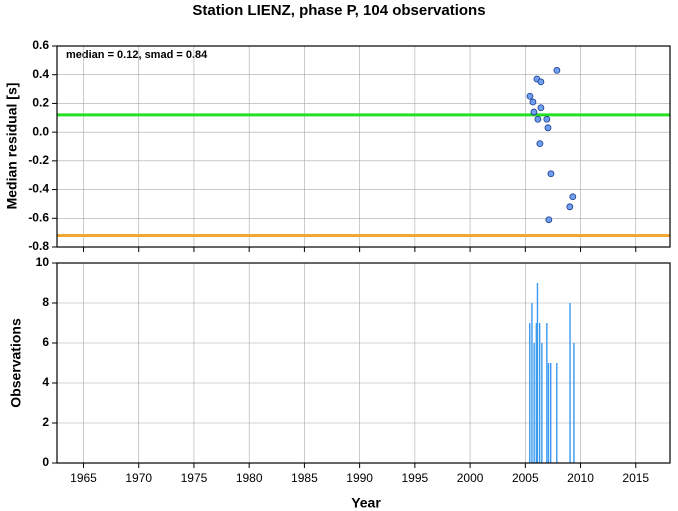 Image resolution: width=678 pixels, height=511 pixels. Describe the element at coordinates (137, 55) in the screenshot. I see `annotation: median = 0.12, smad = 0.84` at that location.